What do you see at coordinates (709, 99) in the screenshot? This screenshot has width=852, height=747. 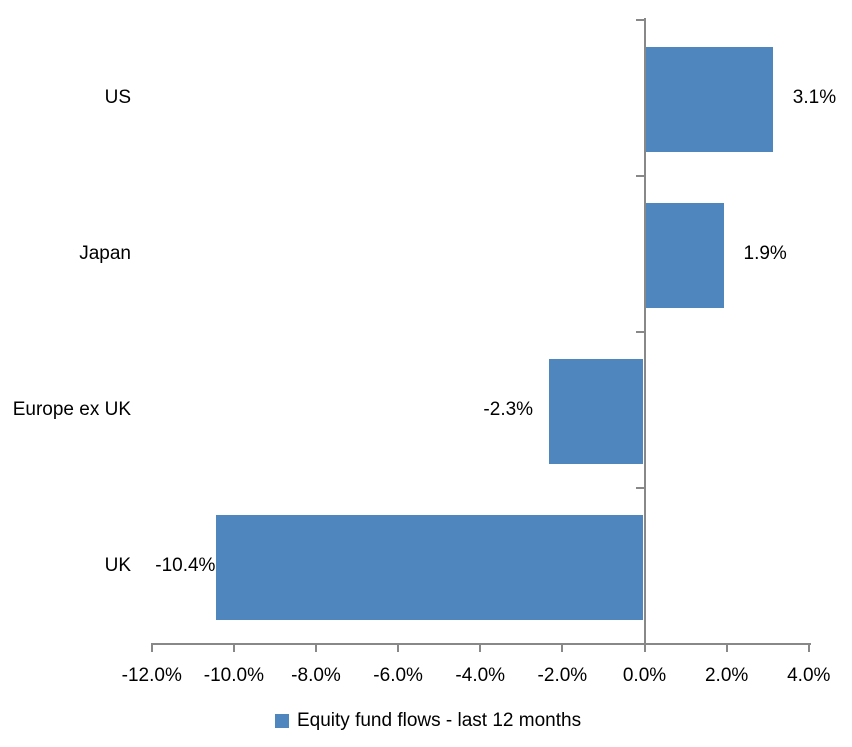 I see `bar-us` at bounding box center [709, 99].